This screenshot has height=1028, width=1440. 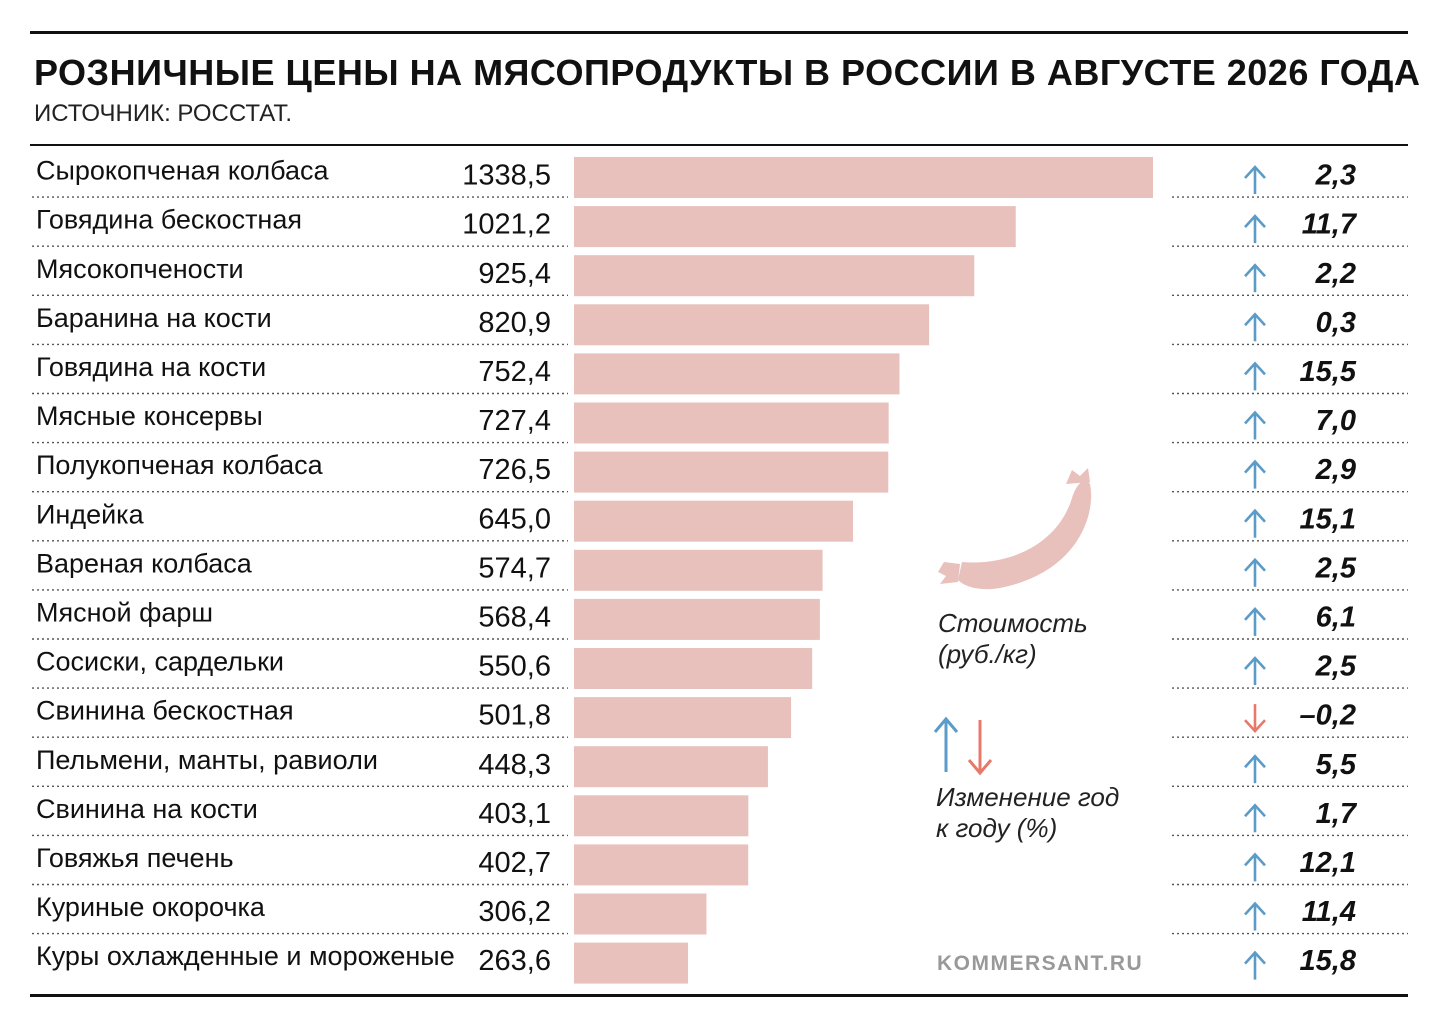 What do you see at coordinates (1336, 323) in the screenshot?
I see `change-label: 0,3` at bounding box center [1336, 323].